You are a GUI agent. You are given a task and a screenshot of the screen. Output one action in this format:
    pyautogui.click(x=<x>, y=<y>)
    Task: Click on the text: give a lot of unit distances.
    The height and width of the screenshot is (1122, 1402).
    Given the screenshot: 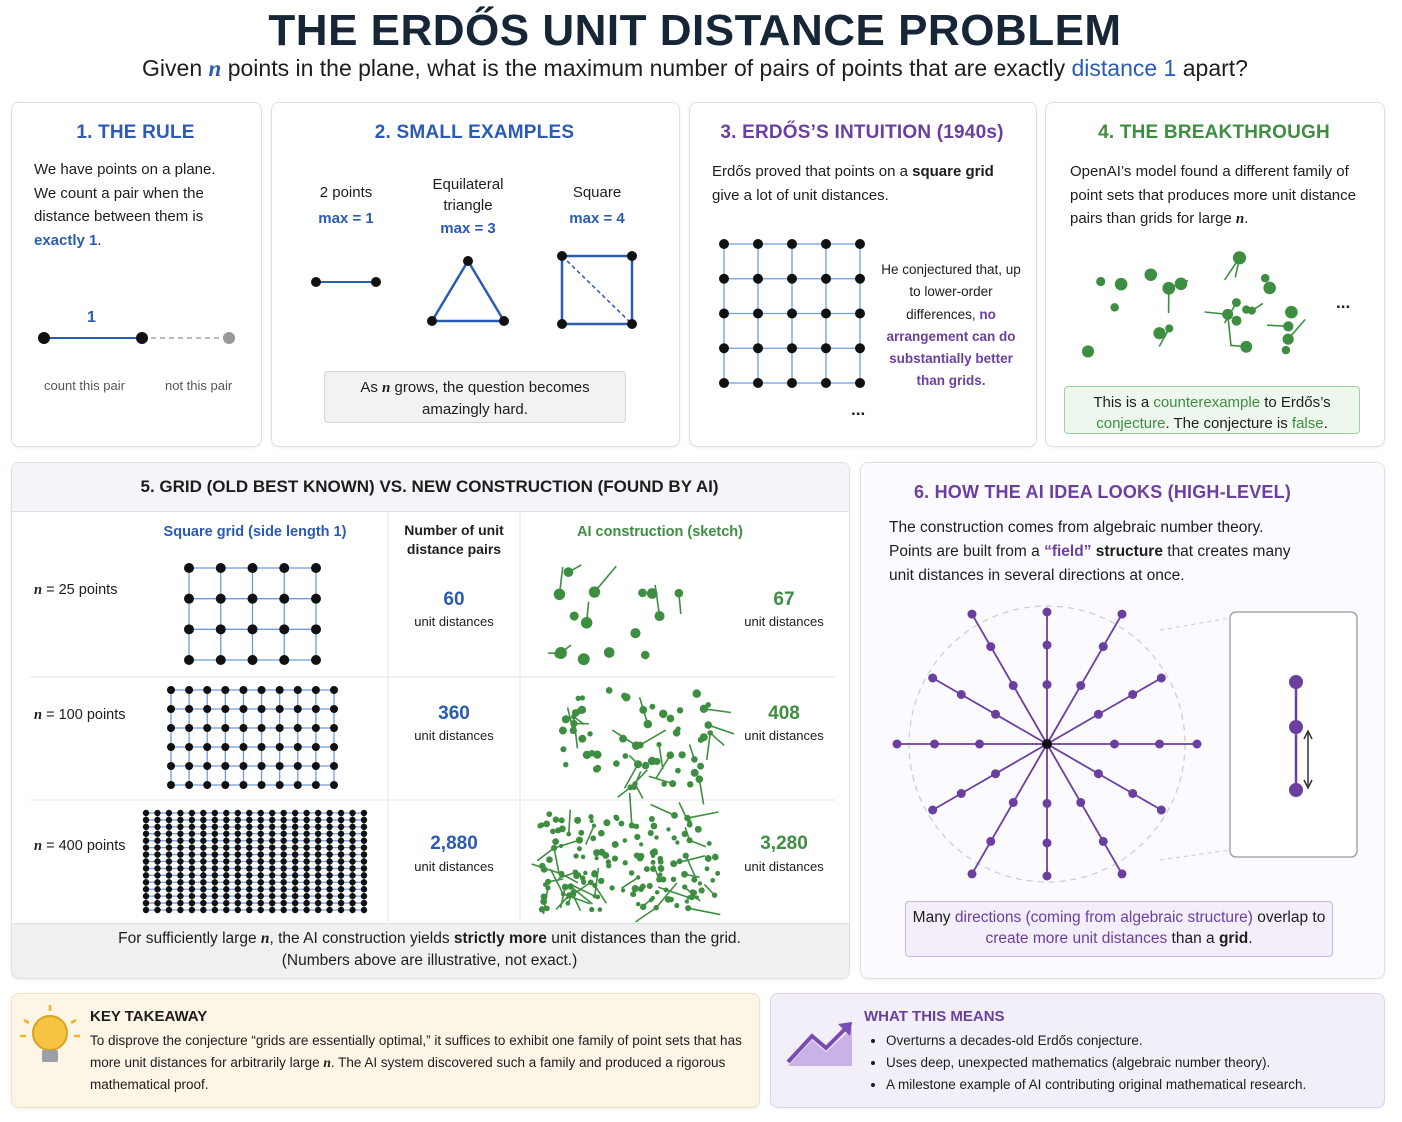 What is the action you would take?
    pyautogui.click(x=800, y=195)
    